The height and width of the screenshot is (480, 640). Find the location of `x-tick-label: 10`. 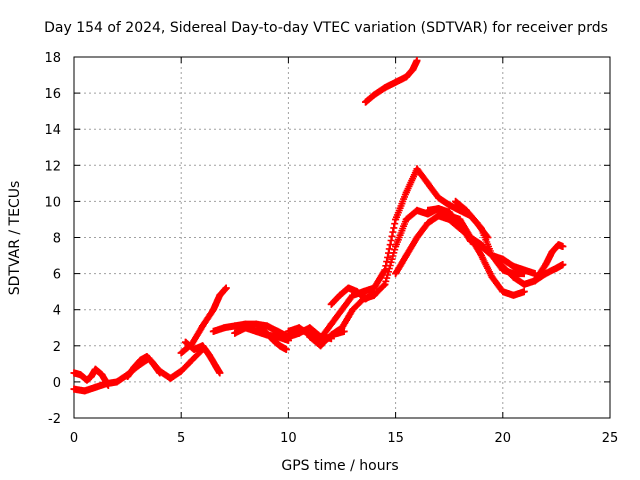

x-tick-label: 10 is located at coordinates (288, 438).